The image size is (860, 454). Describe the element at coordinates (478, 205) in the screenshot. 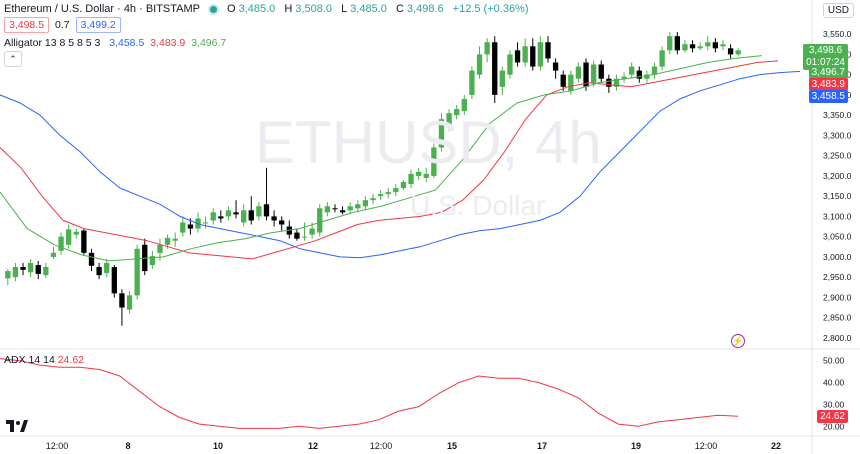

I see `watermark-currency: U.S. Dollar` at that location.